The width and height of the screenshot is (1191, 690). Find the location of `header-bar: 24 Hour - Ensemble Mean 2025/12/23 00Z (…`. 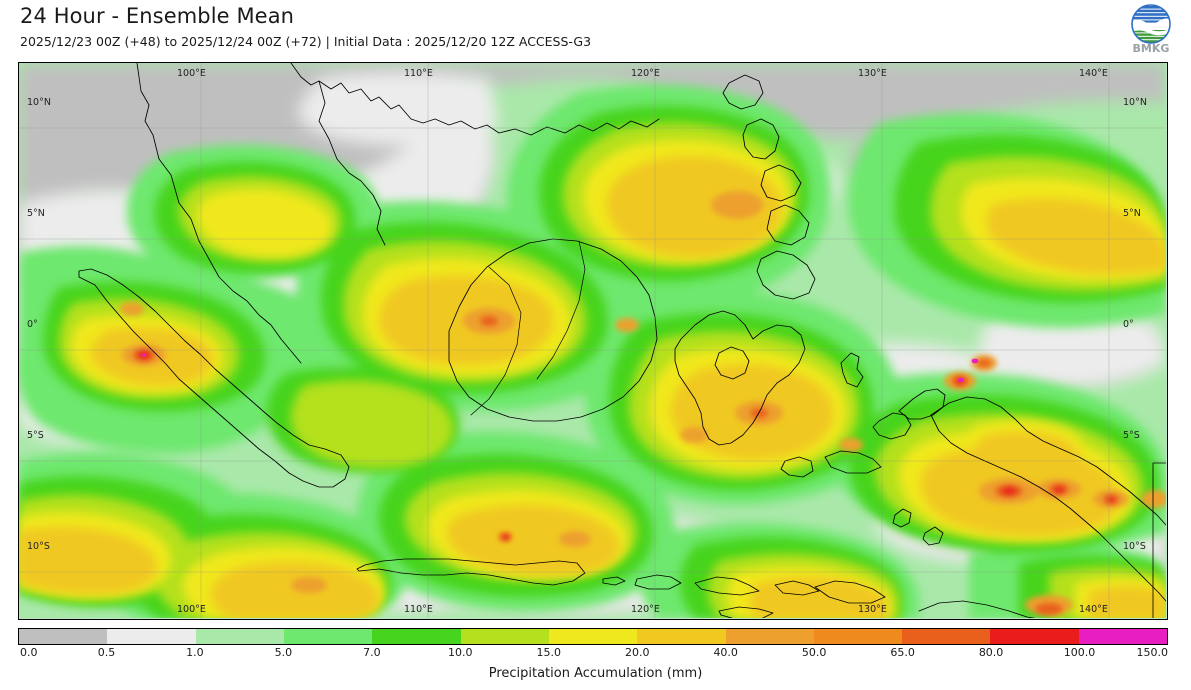

header-bar: 24 Hour - Ensemble Mean 2025/12/23 00Z (… is located at coordinates (595, 29).